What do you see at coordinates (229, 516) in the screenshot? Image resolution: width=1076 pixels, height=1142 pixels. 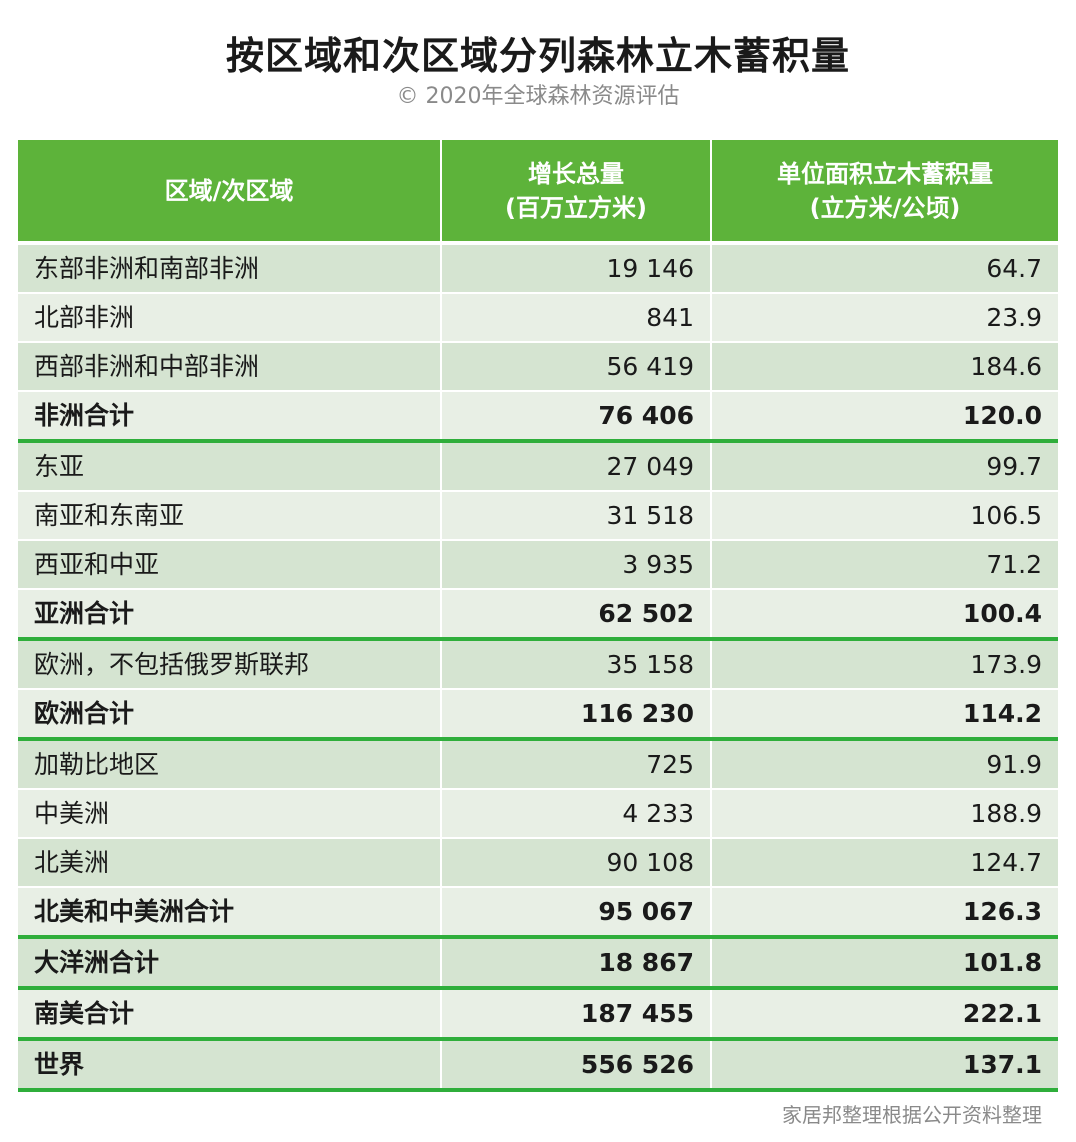 I see `cell-region: 南亚和东南亚` at bounding box center [229, 516].